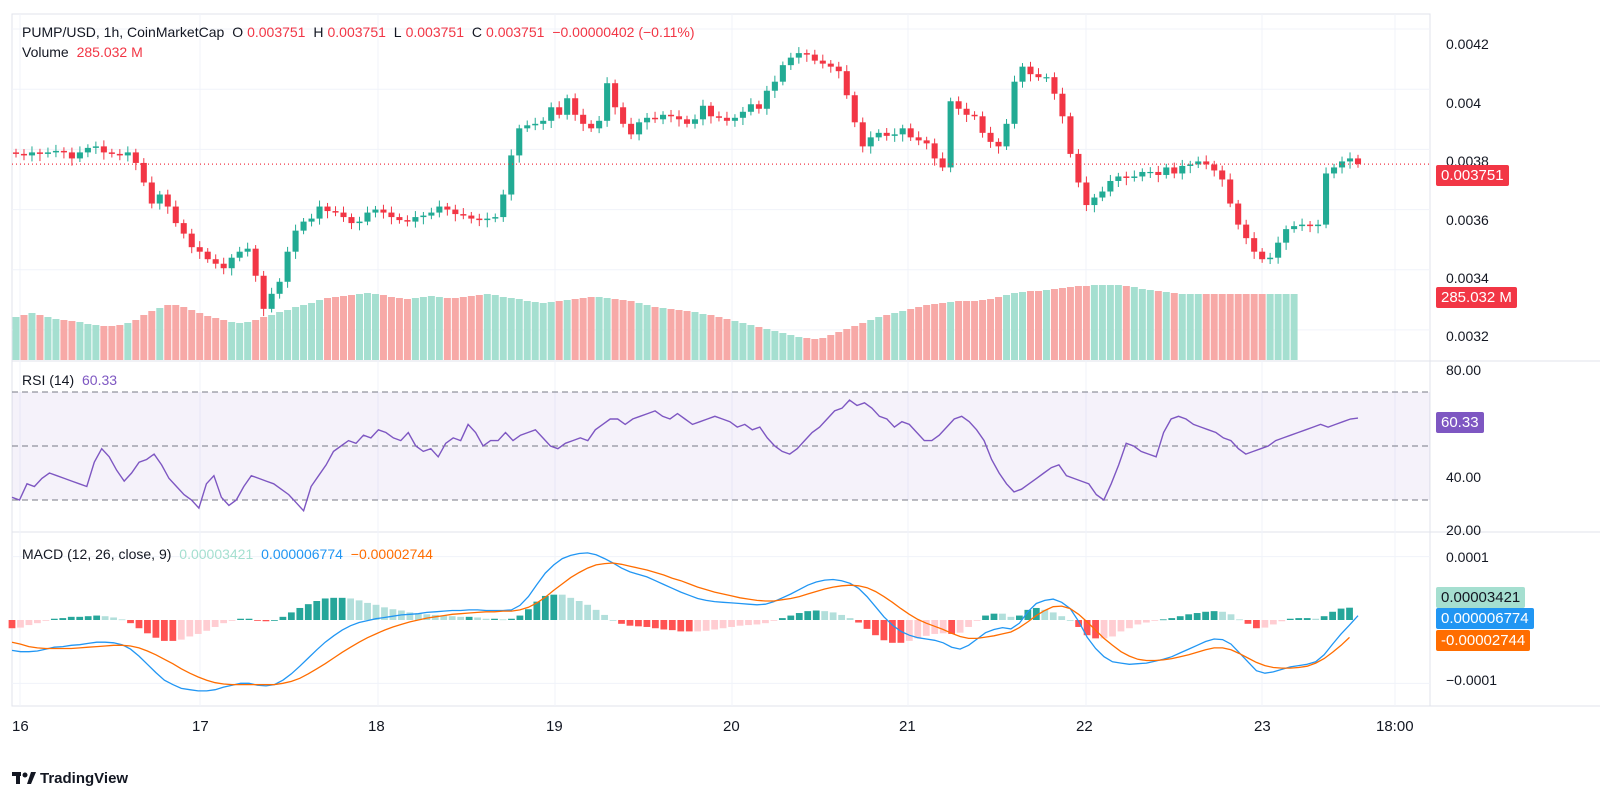  Describe the element at coordinates (477, 32) in the screenshot. I see `close-label: C` at that location.